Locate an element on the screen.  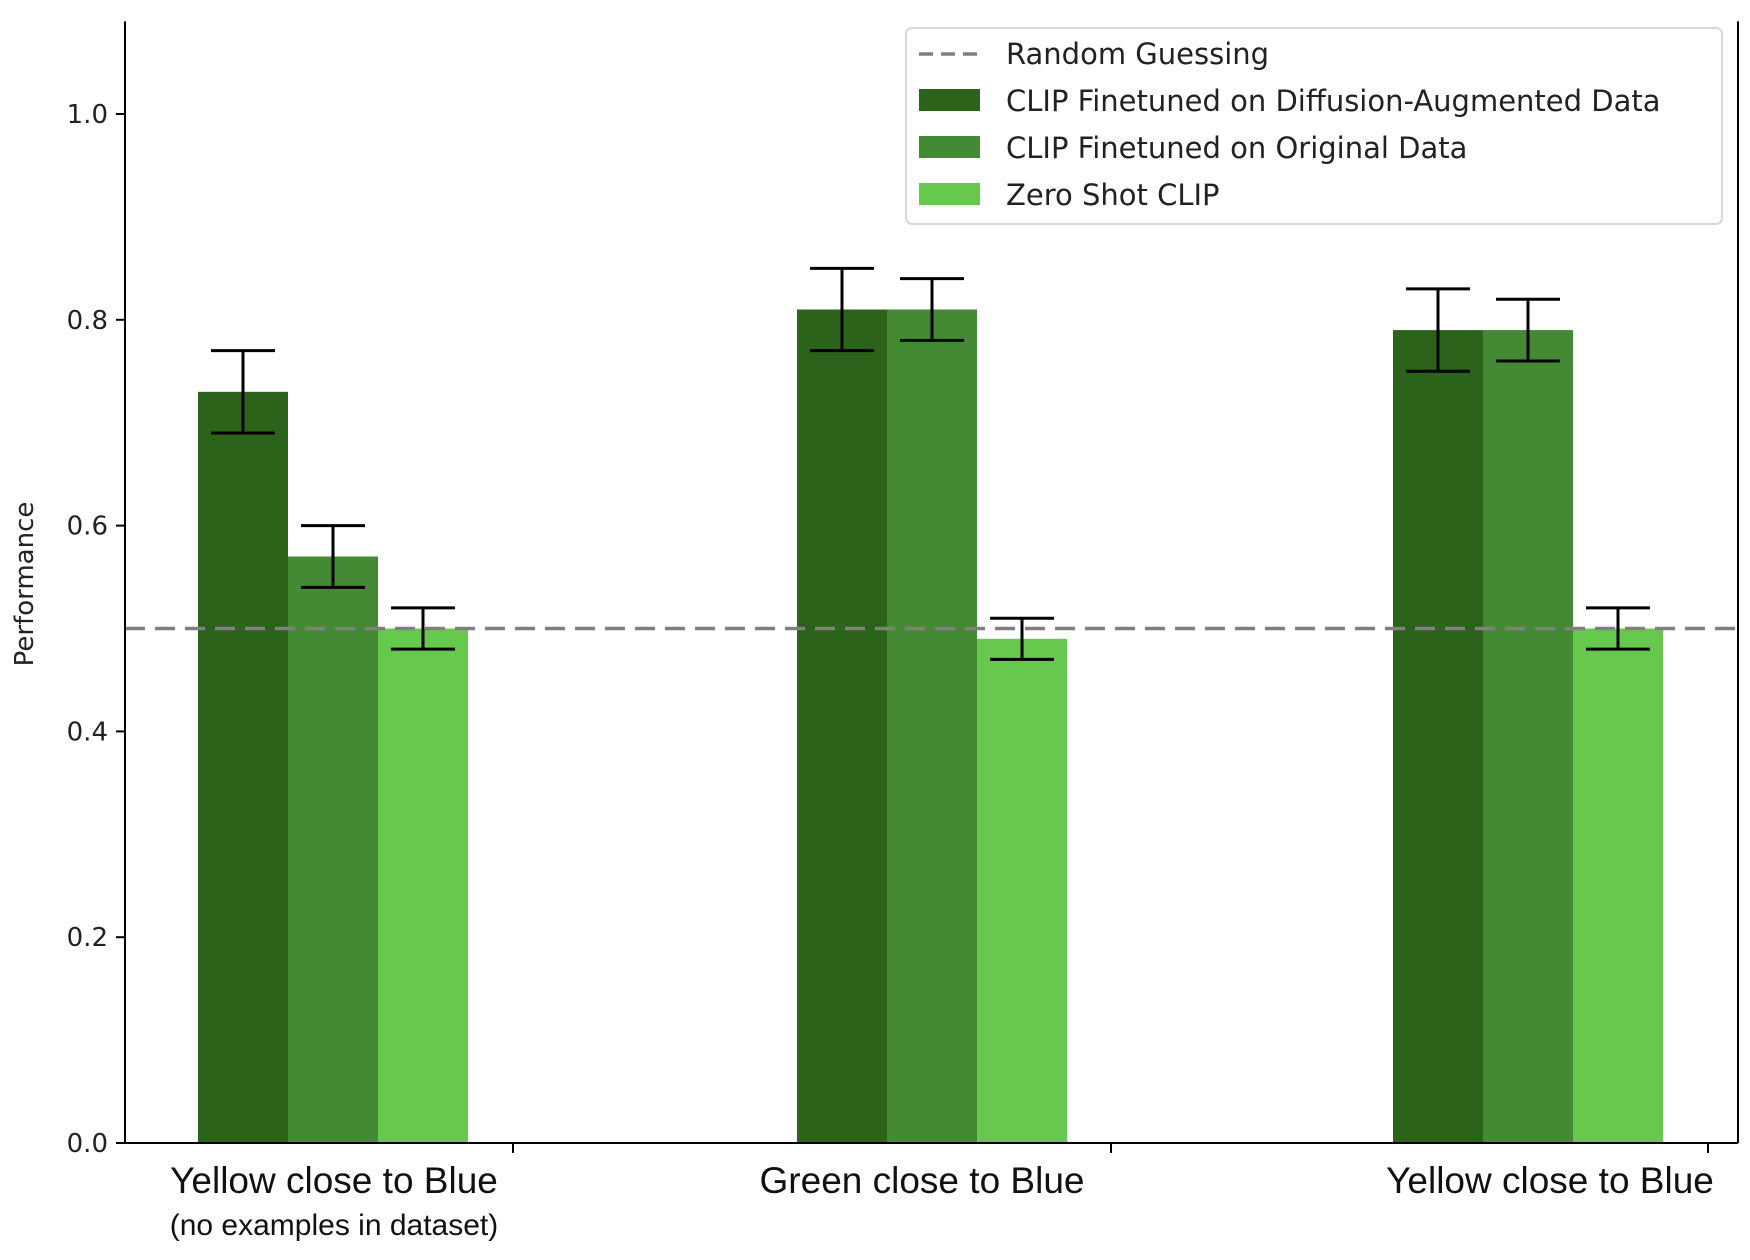
y-tick-label: 1.0 is located at coordinates (87, 115).